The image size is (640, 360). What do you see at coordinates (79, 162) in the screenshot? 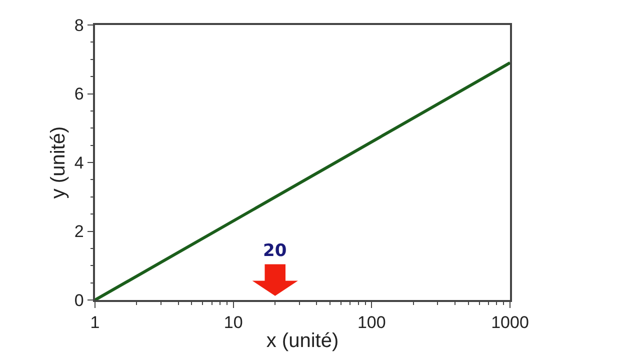
I see `y-tick-label: 4` at bounding box center [79, 162].